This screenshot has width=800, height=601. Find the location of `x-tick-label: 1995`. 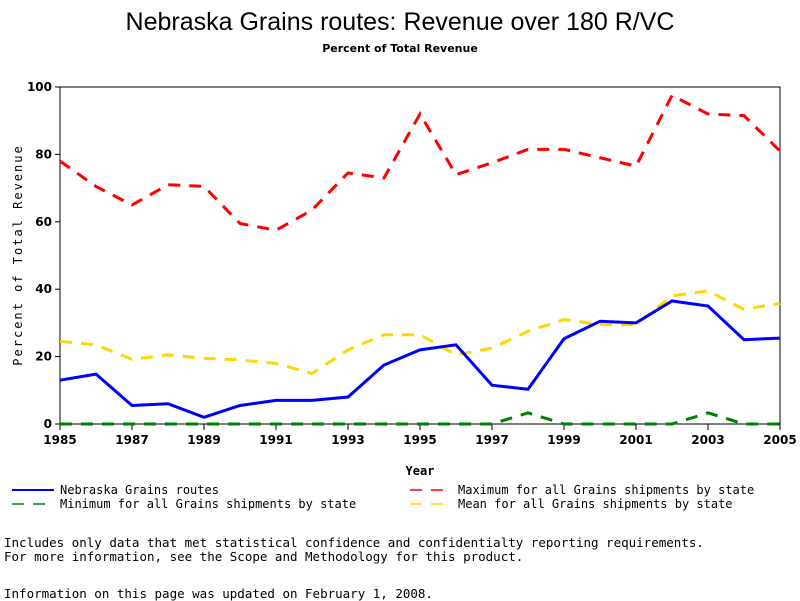

x-tick-label: 1995 is located at coordinates (419, 440).